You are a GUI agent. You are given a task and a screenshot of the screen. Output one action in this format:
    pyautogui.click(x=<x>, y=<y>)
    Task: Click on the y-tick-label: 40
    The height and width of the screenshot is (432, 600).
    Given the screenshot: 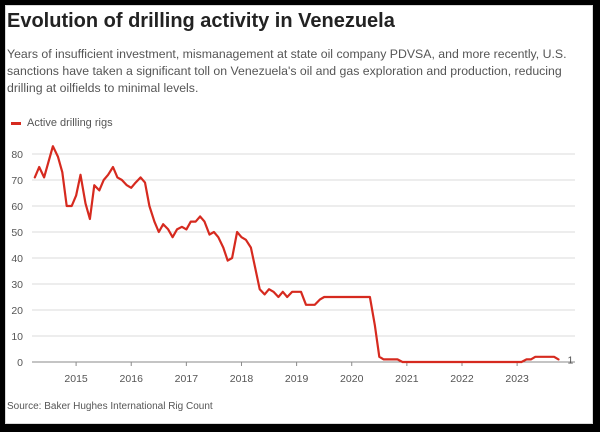 What is the action you would take?
    pyautogui.click(x=17, y=259)
    